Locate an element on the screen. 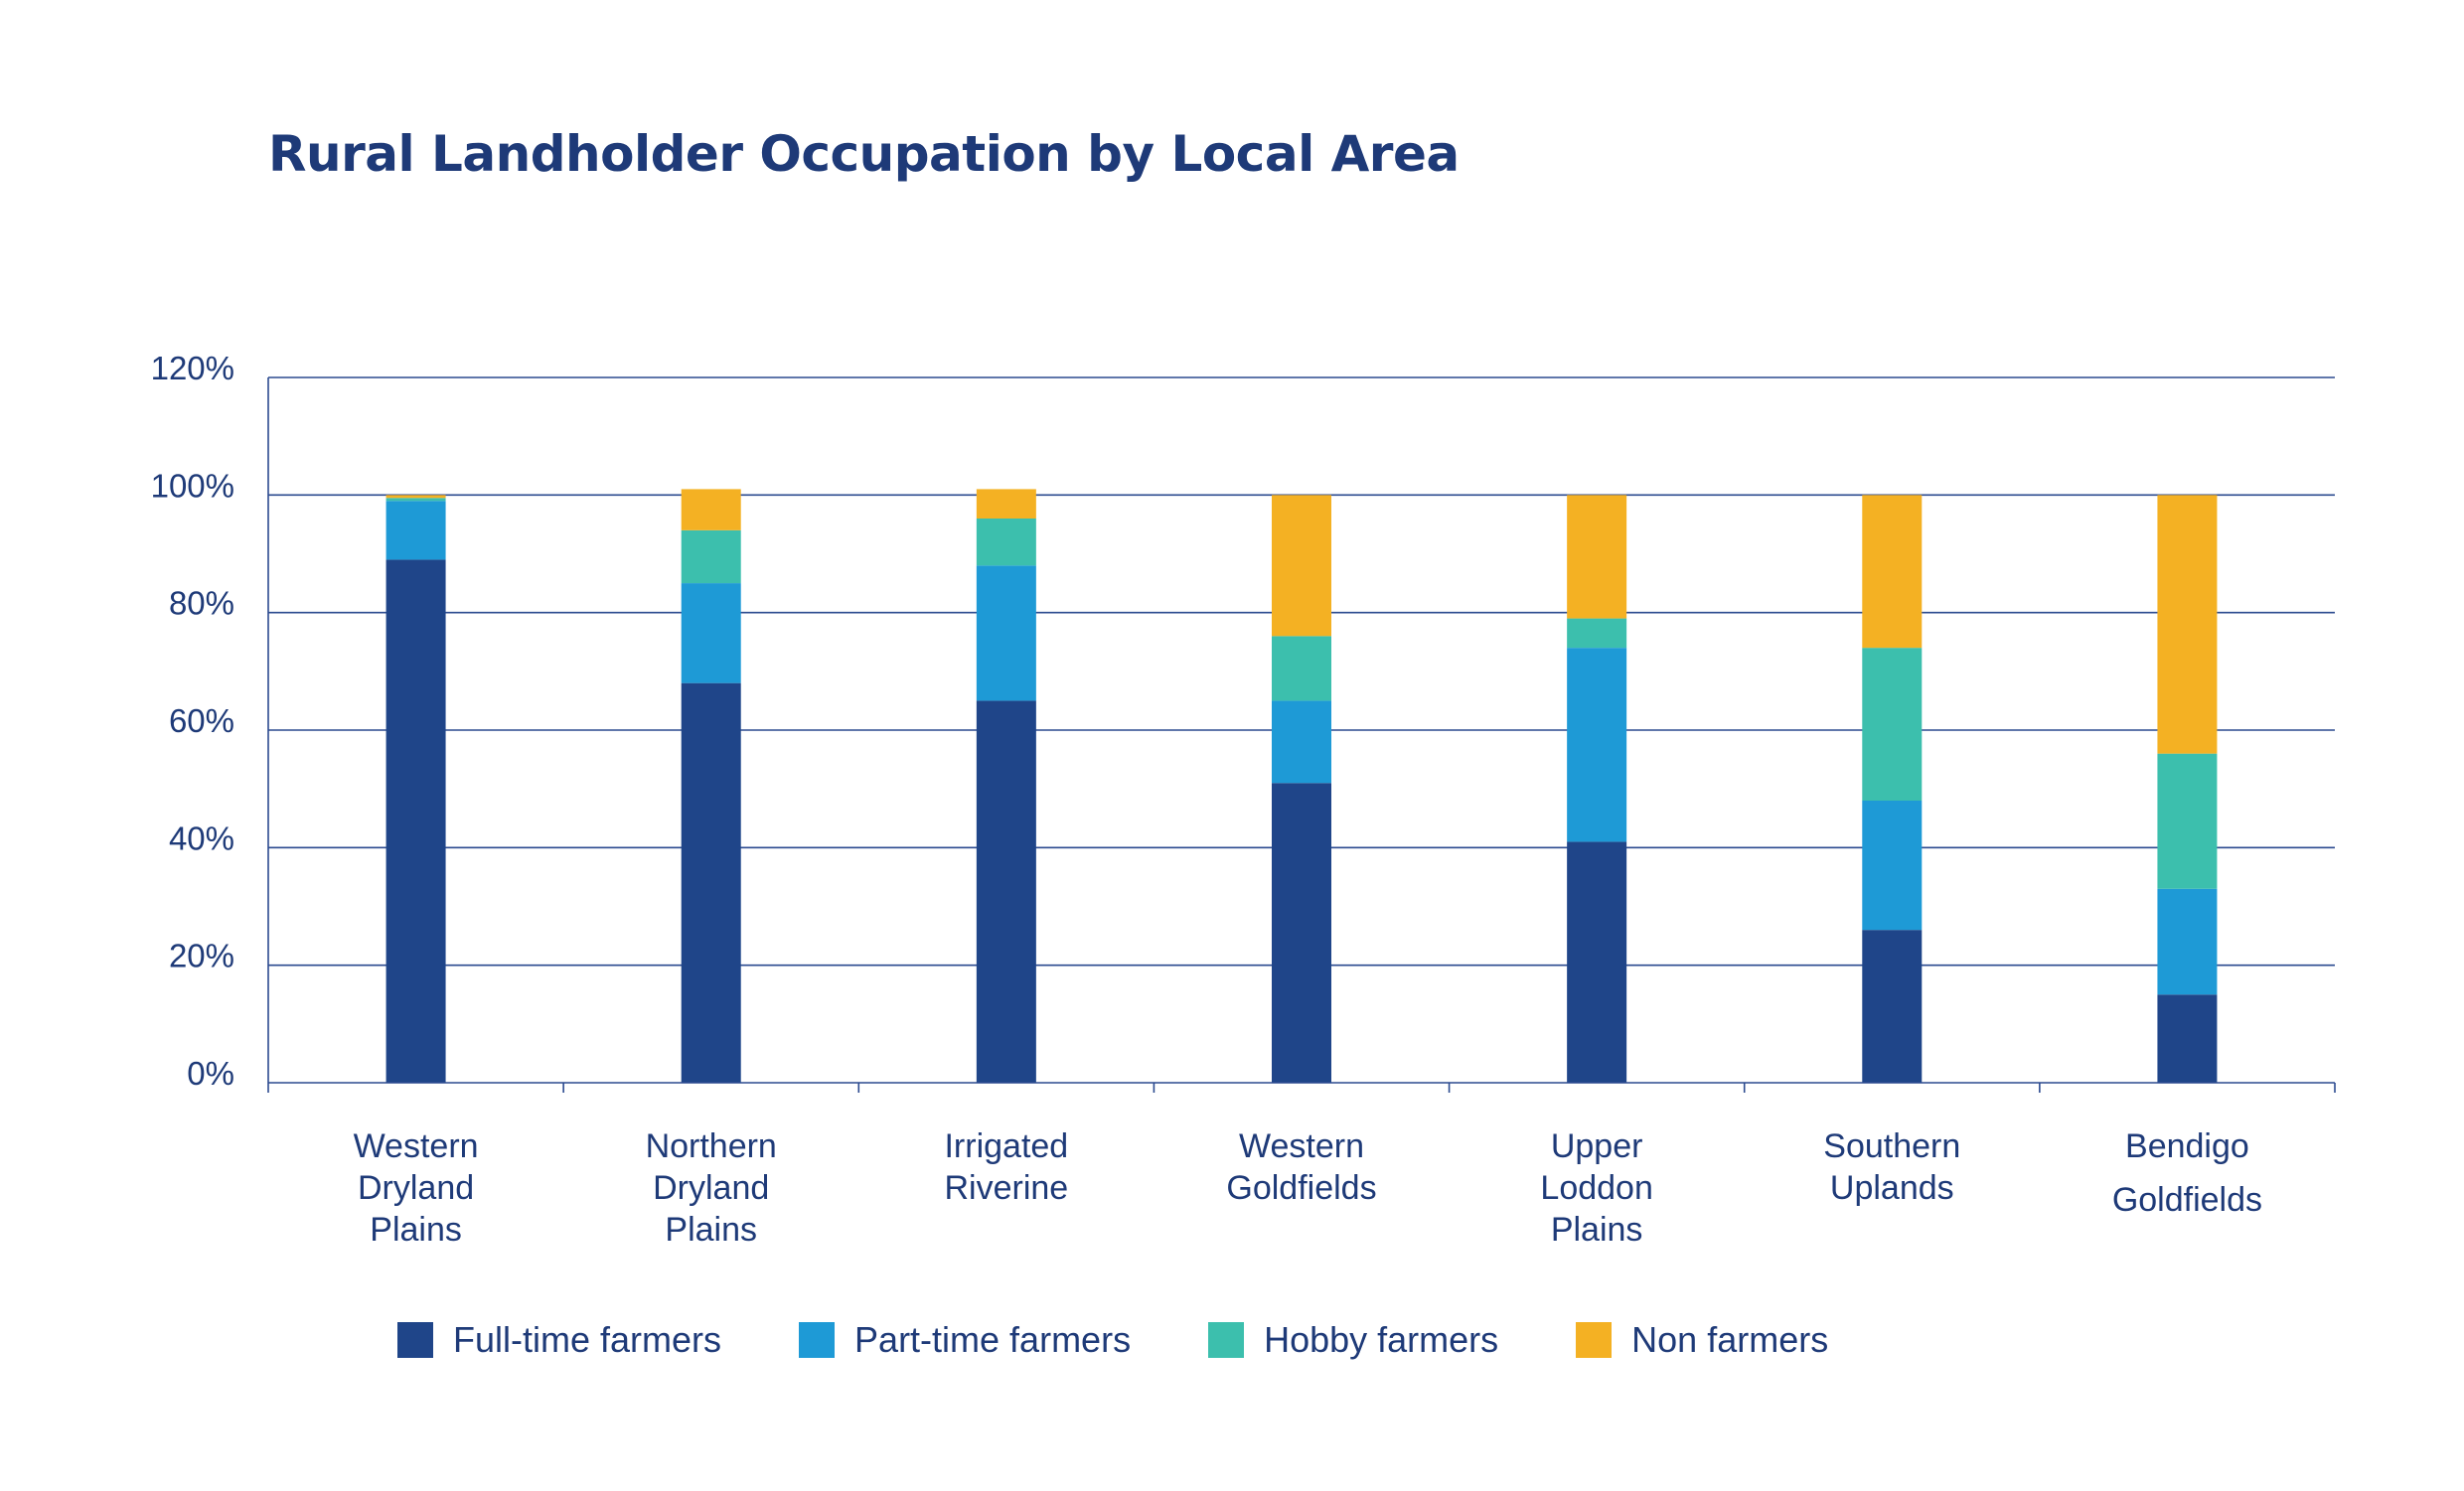 The image size is (2464, 1491). category-label-line: Southern is located at coordinates (1891, 1146).